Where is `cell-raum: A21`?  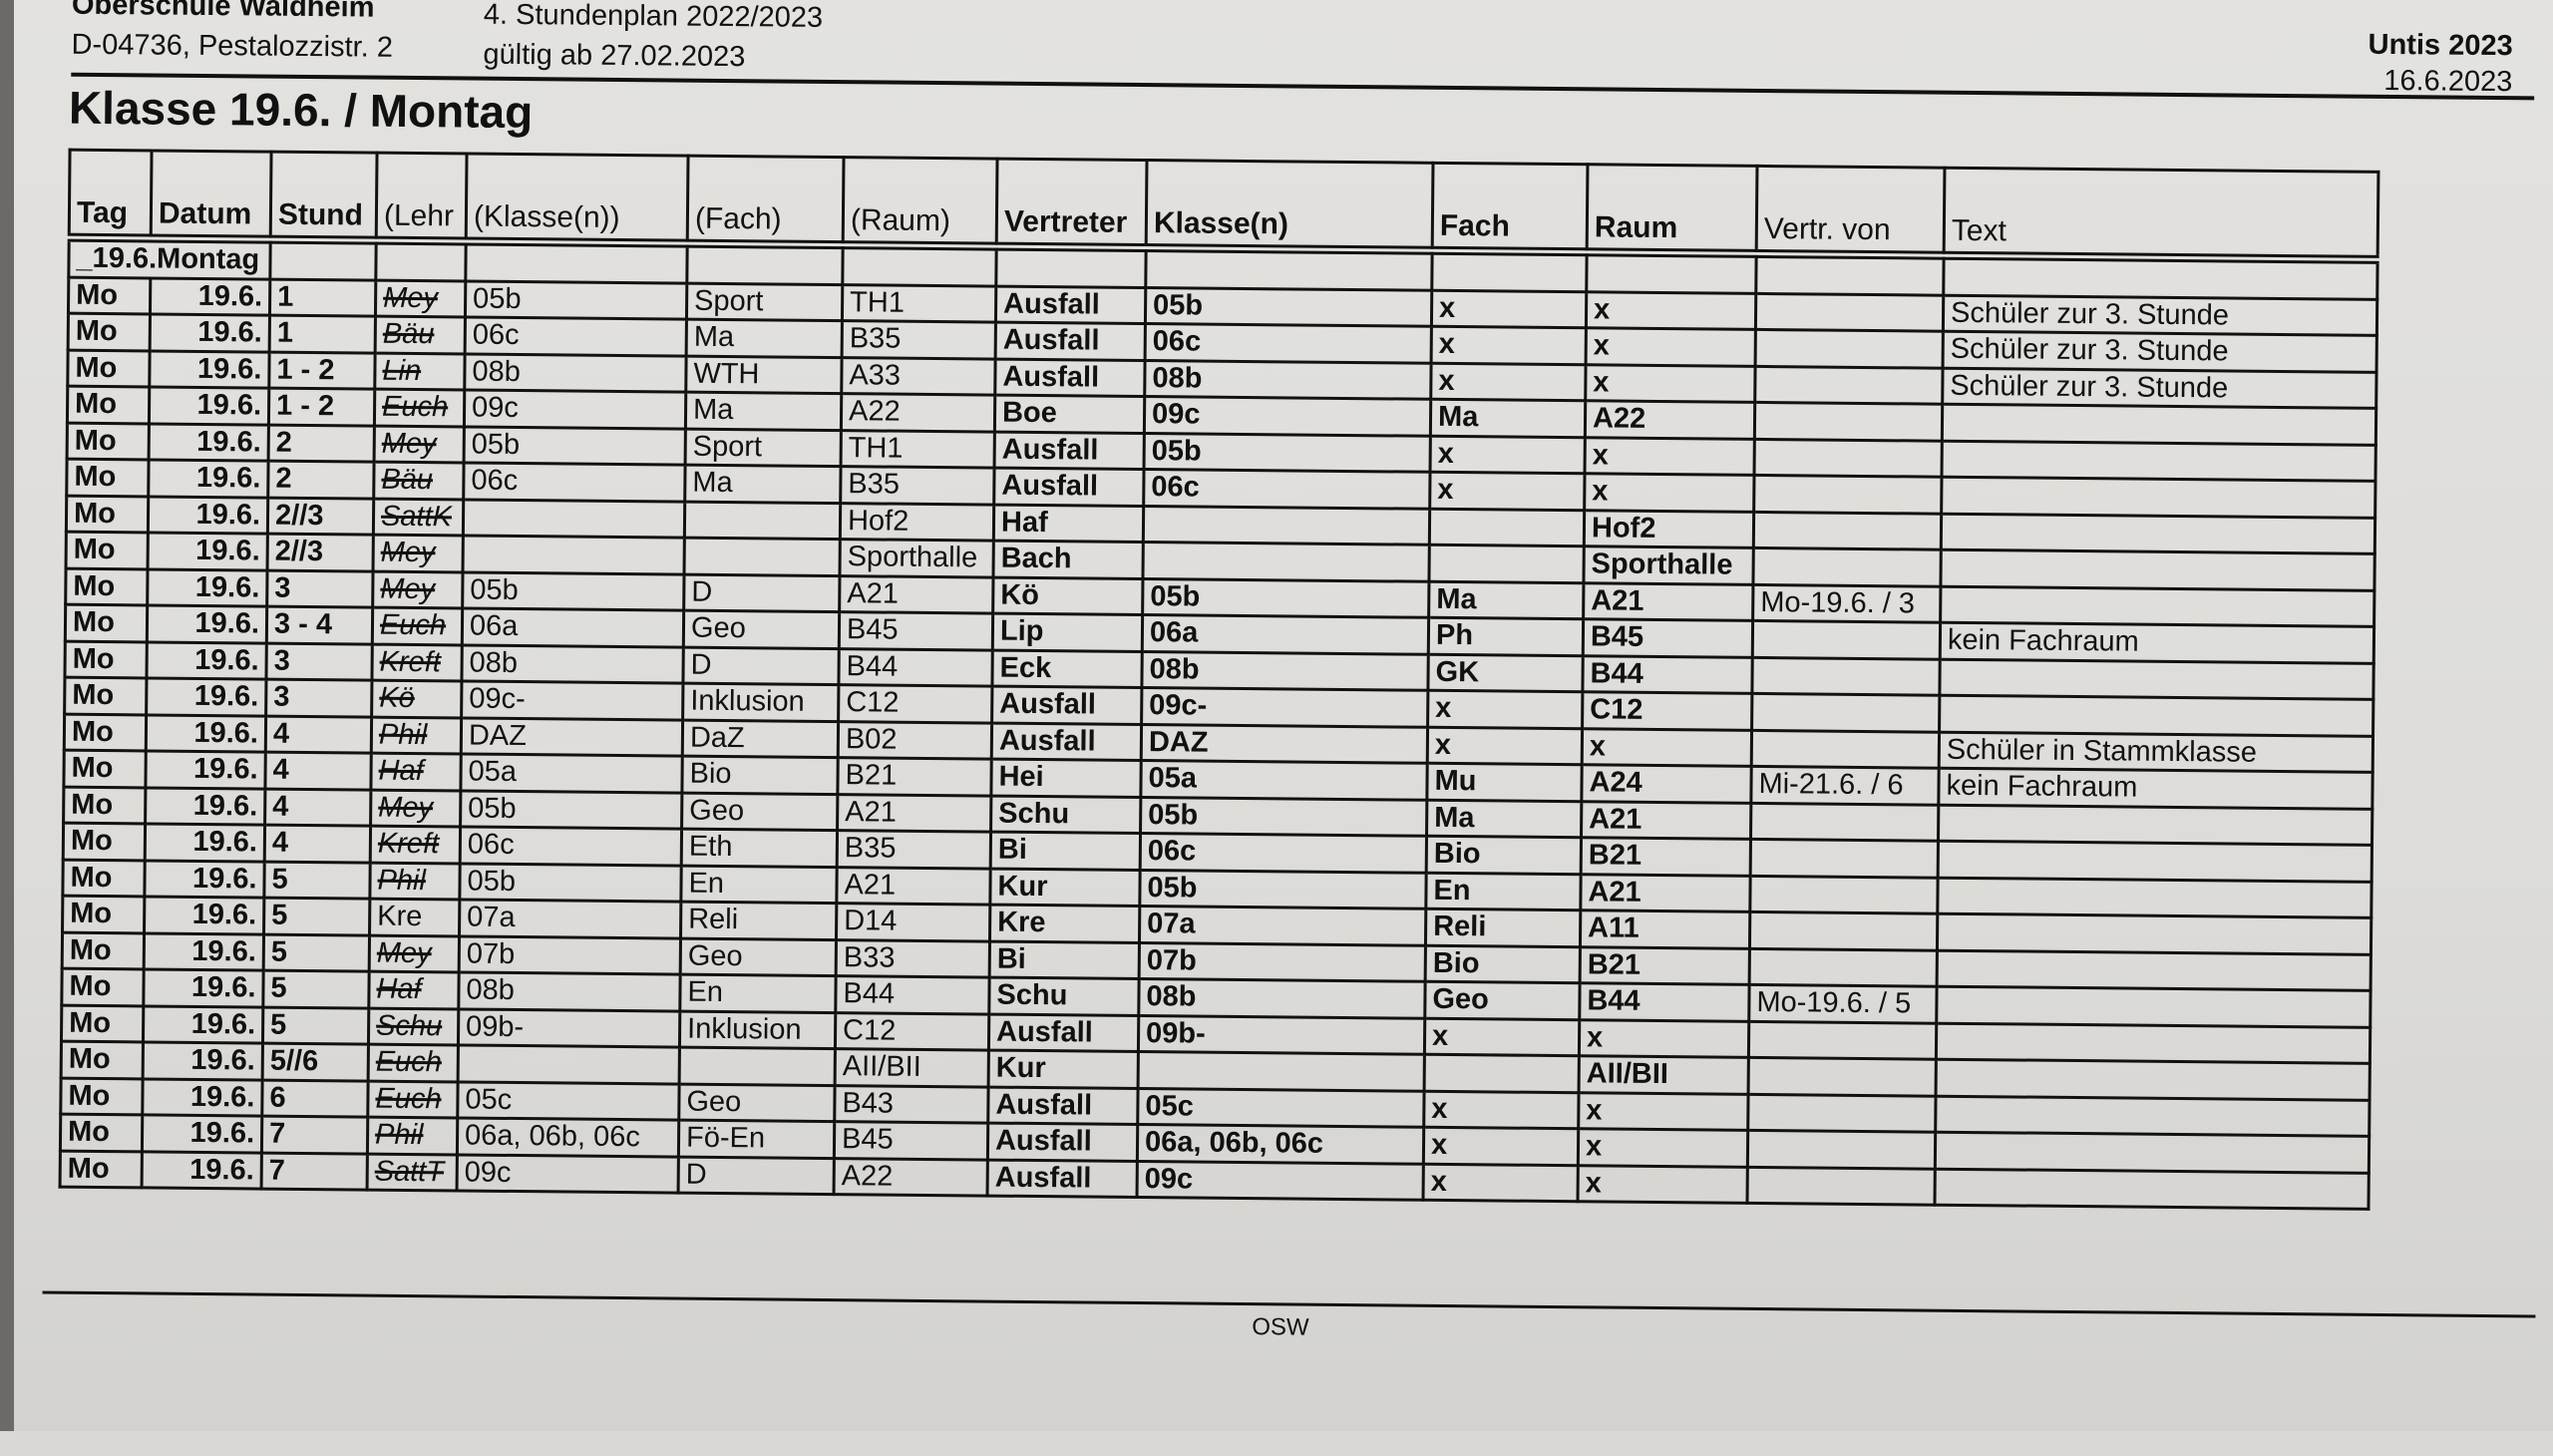
cell-raum: A21 is located at coordinates (914, 813).